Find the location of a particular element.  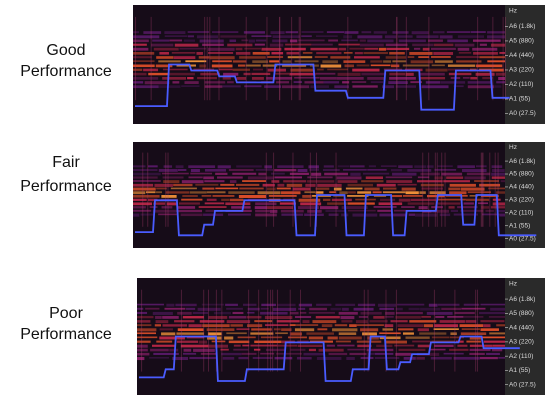

axis-label: A0 (27.5) is located at coordinates (522, 238).